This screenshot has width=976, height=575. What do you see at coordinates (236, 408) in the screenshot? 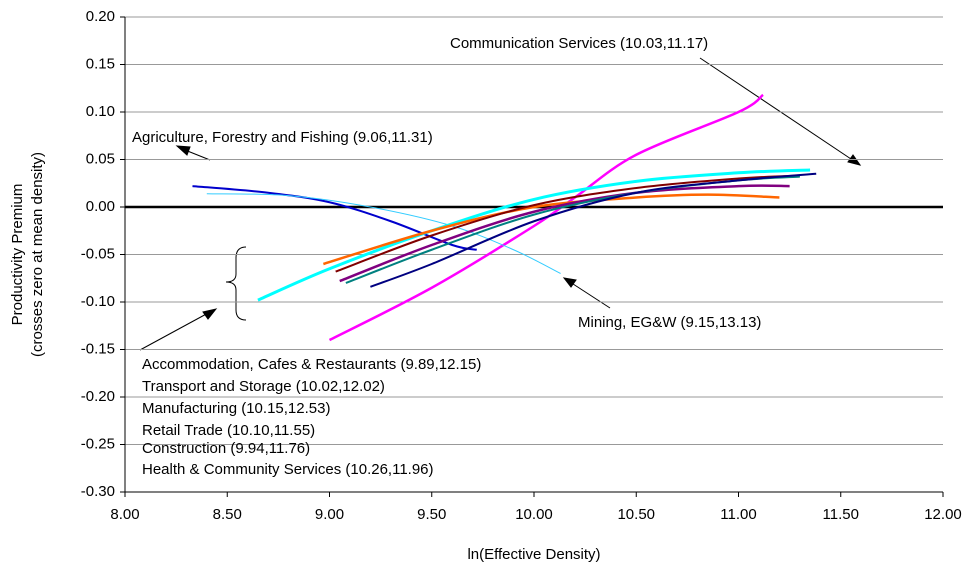
I see `series-label: Manufacturing (10.15,12.53)` at bounding box center [236, 408].